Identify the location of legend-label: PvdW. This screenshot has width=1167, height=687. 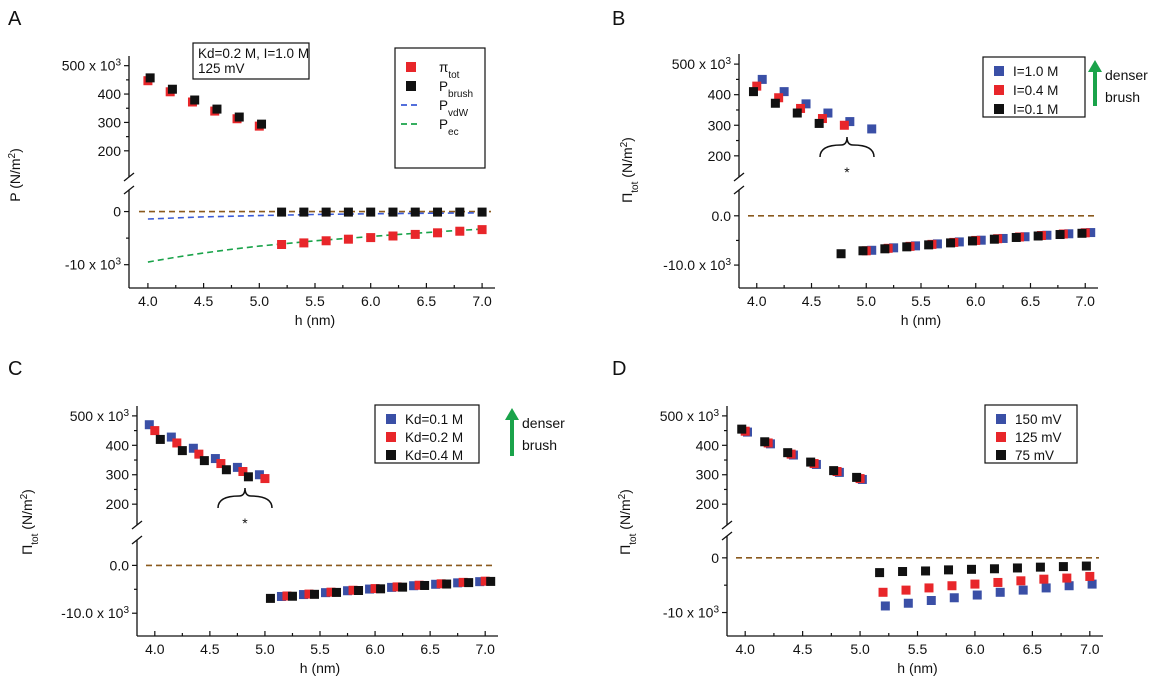
(454, 108).